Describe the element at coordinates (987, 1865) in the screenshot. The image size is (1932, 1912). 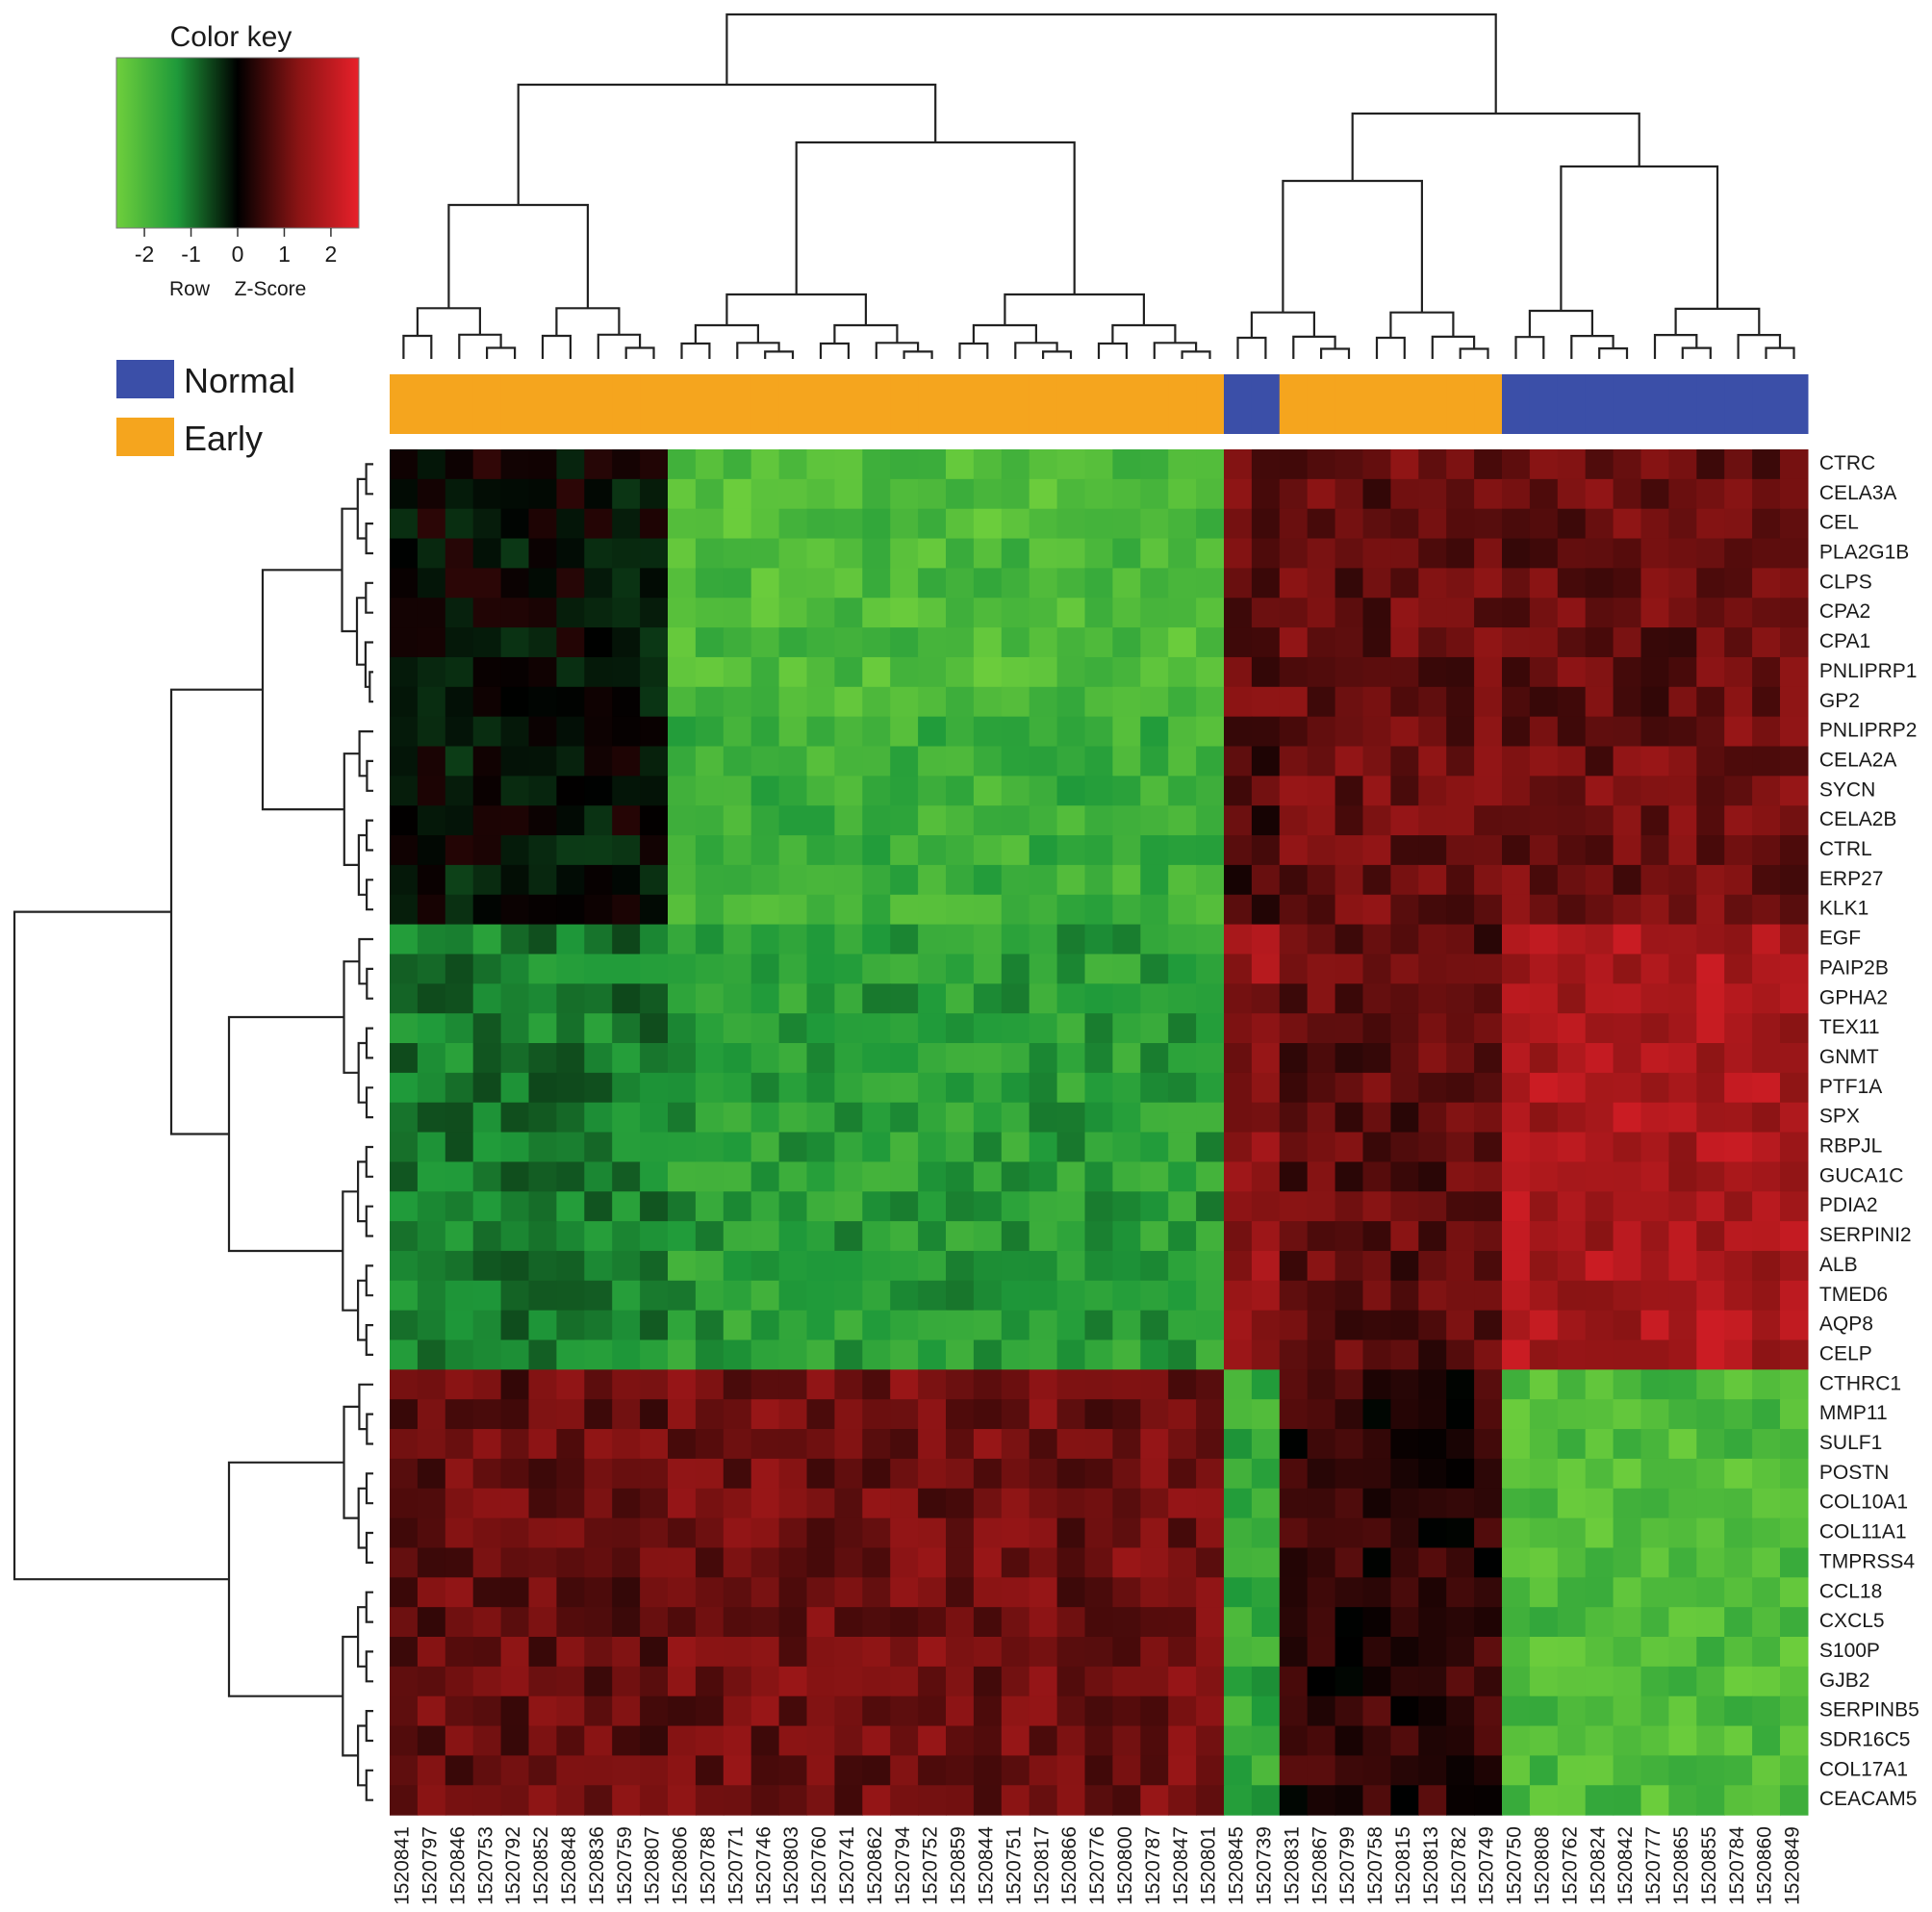
I see `sample-label: 1520844` at that location.